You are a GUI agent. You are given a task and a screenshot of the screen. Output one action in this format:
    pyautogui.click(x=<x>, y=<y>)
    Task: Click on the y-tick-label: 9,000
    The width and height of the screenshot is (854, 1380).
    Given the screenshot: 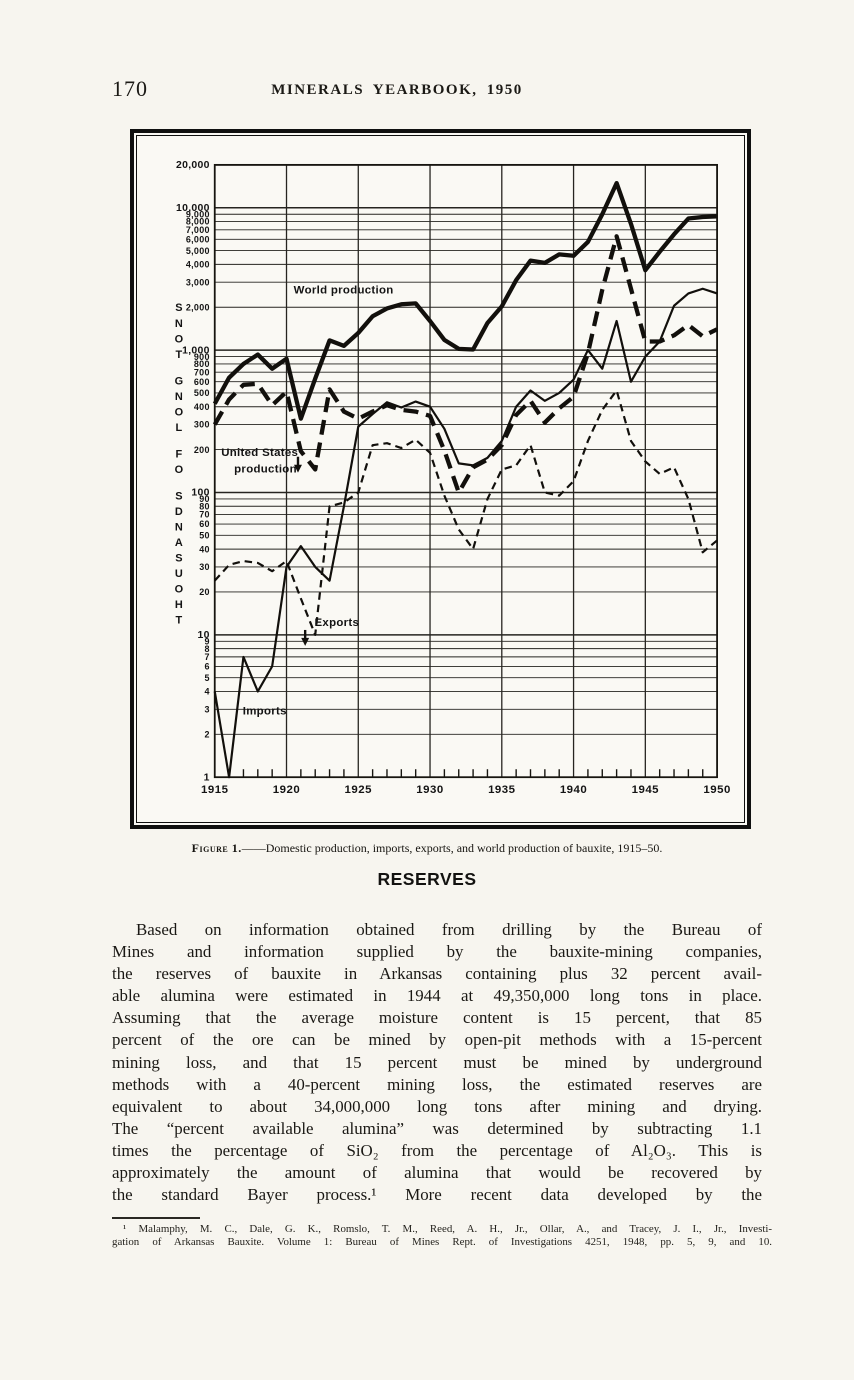 What is the action you would take?
    pyautogui.click(x=198, y=214)
    